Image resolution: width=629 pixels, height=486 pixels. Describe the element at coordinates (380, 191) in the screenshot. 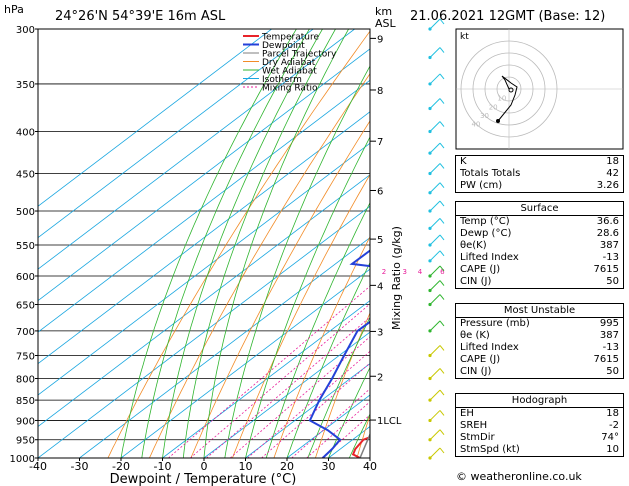

I see `km-tick-label: 6` at that location.